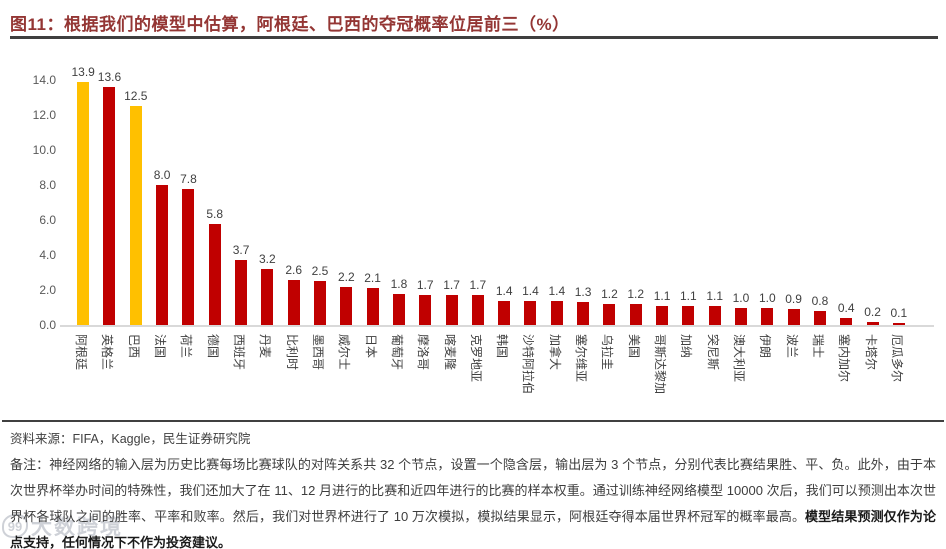 This screenshot has width=946, height=549. I want to click on x-axis-label: 厄瓜多尔, so click(896, 358).